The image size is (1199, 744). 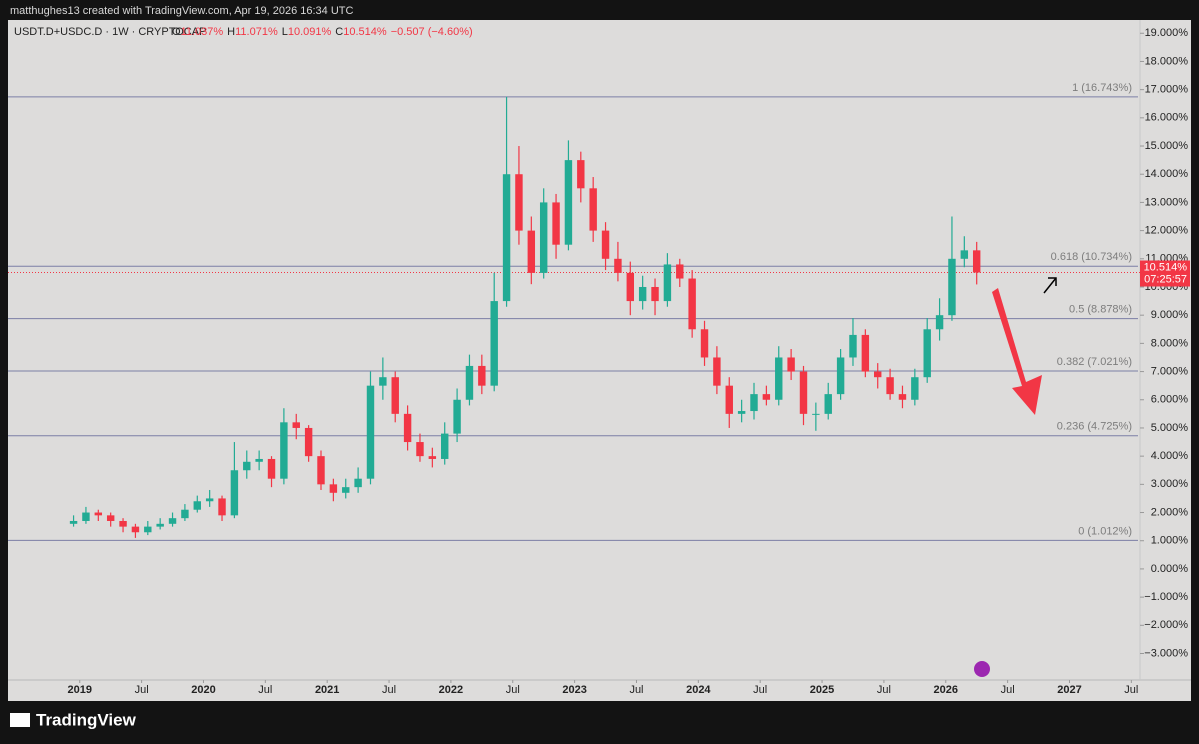 I want to click on x-tick-label: 2021, so click(x=327, y=690).